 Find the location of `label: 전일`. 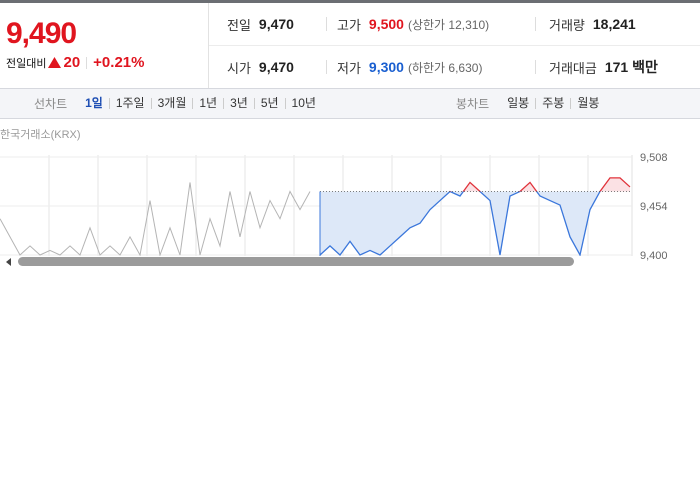

label: 전일 is located at coordinates (239, 25).